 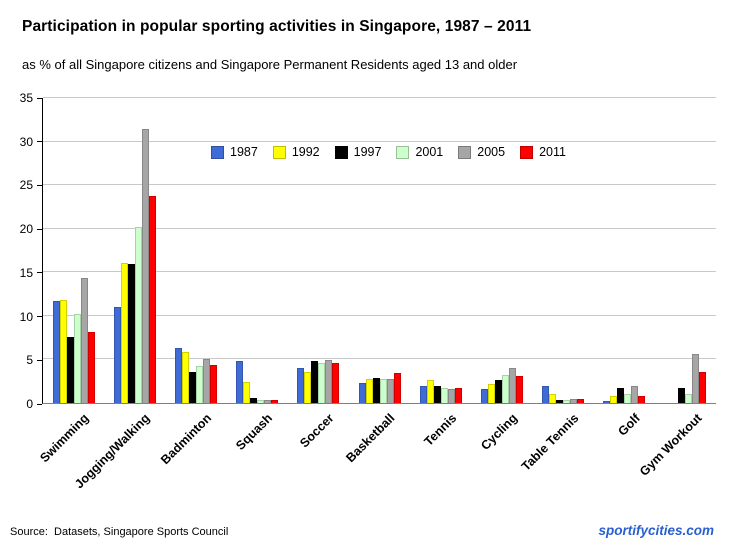 What do you see at coordinates (370, 438) in the screenshot?
I see `x-category-label: Basketball` at bounding box center [370, 438].